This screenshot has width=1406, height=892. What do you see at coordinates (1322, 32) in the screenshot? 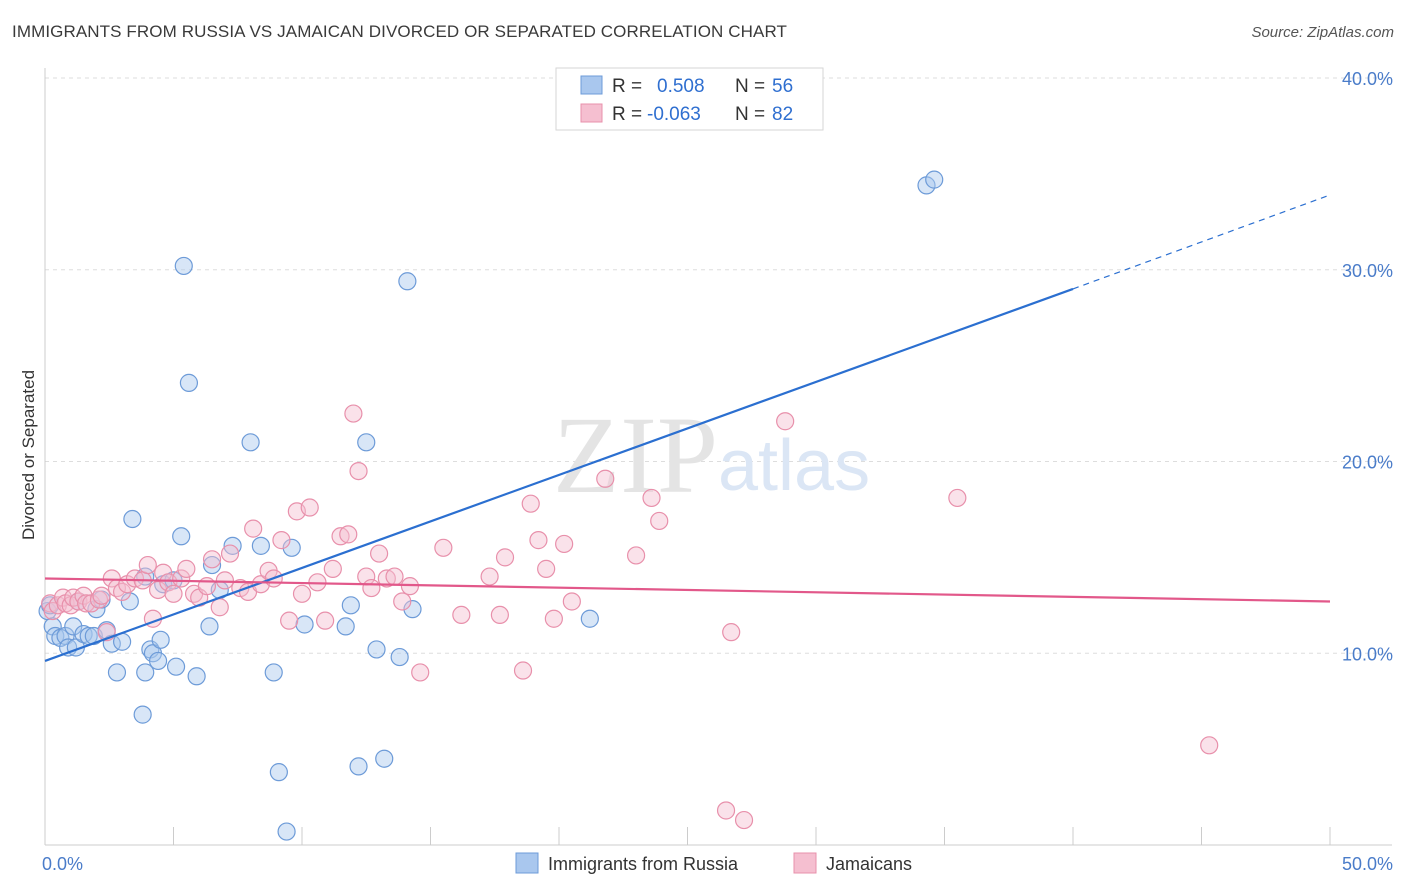
I see `chart-source: Source: ZipAtlas.com` at bounding box center [1322, 32].